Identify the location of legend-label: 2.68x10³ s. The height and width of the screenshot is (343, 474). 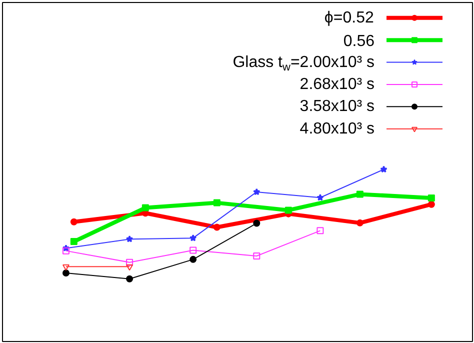
(337, 84).